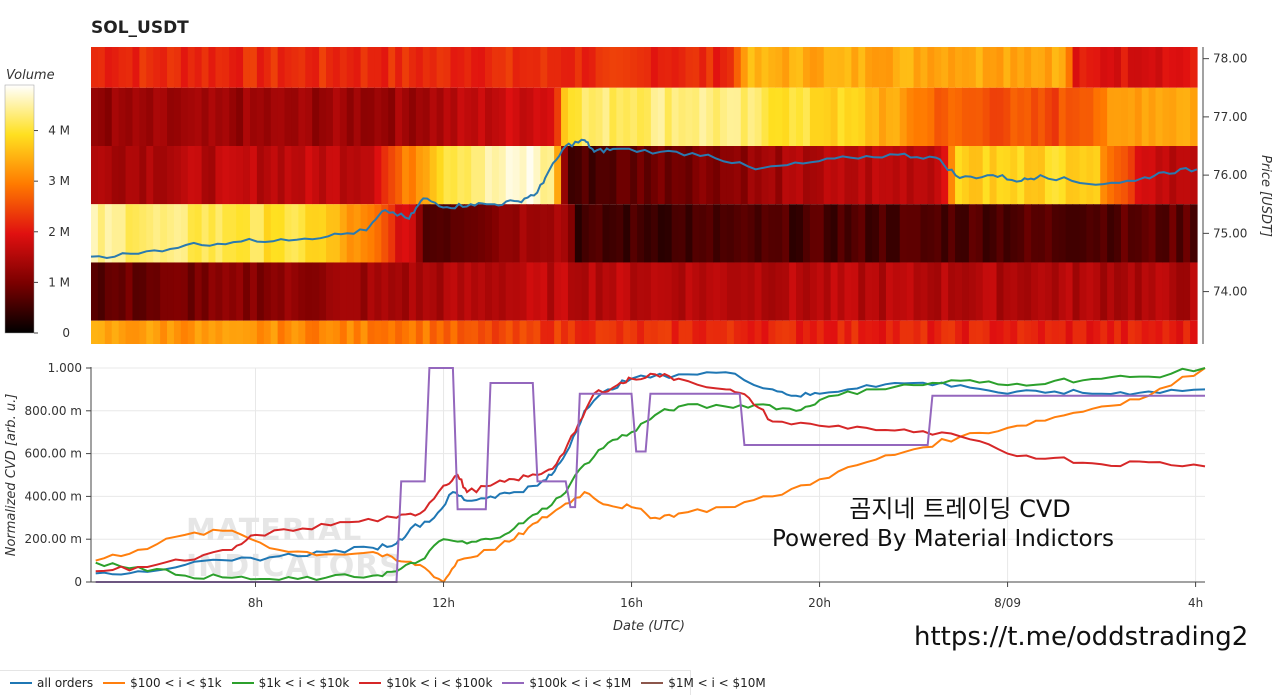 The width and height of the screenshot is (1280, 697). I want to click on x-tick-label: 8h, so click(255, 603).